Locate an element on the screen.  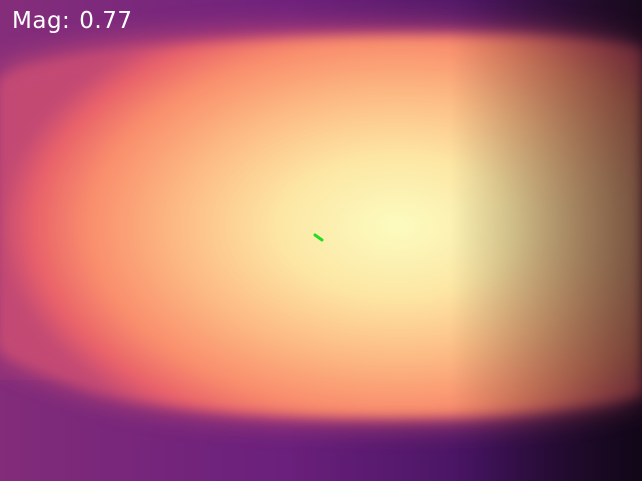
magnitude-readout: Mag: 0.77 is located at coordinates (72, 21).